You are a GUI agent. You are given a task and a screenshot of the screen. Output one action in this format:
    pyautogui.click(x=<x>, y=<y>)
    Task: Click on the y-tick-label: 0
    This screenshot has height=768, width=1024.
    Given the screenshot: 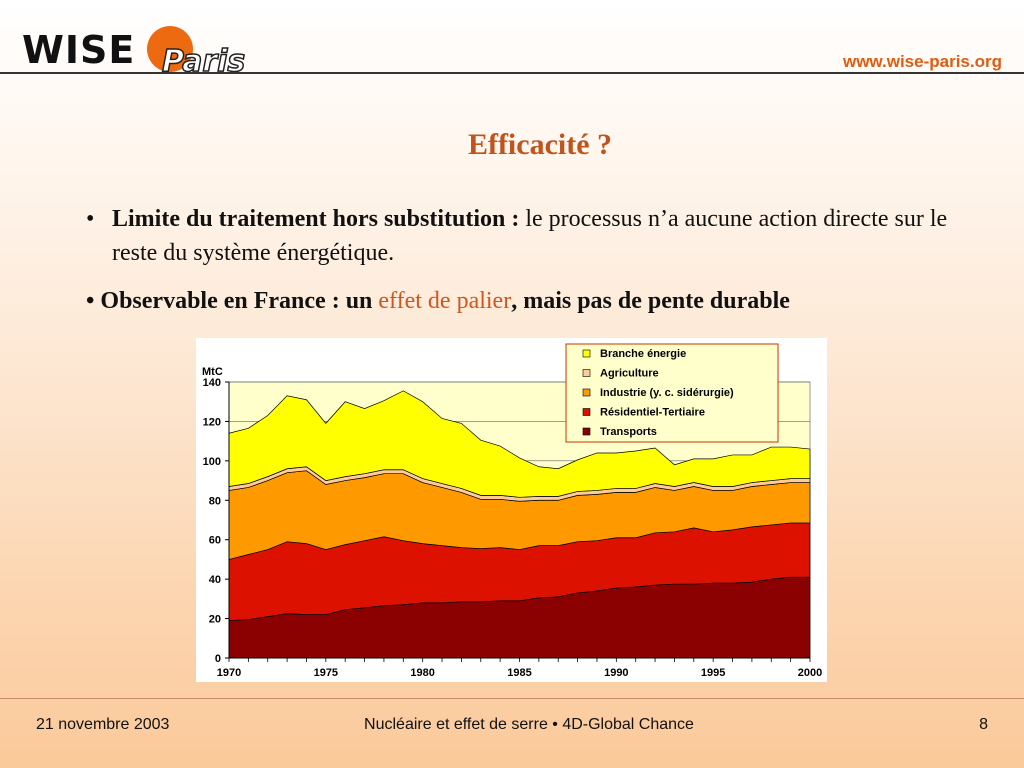 What is the action you would take?
    pyautogui.click(x=218, y=659)
    